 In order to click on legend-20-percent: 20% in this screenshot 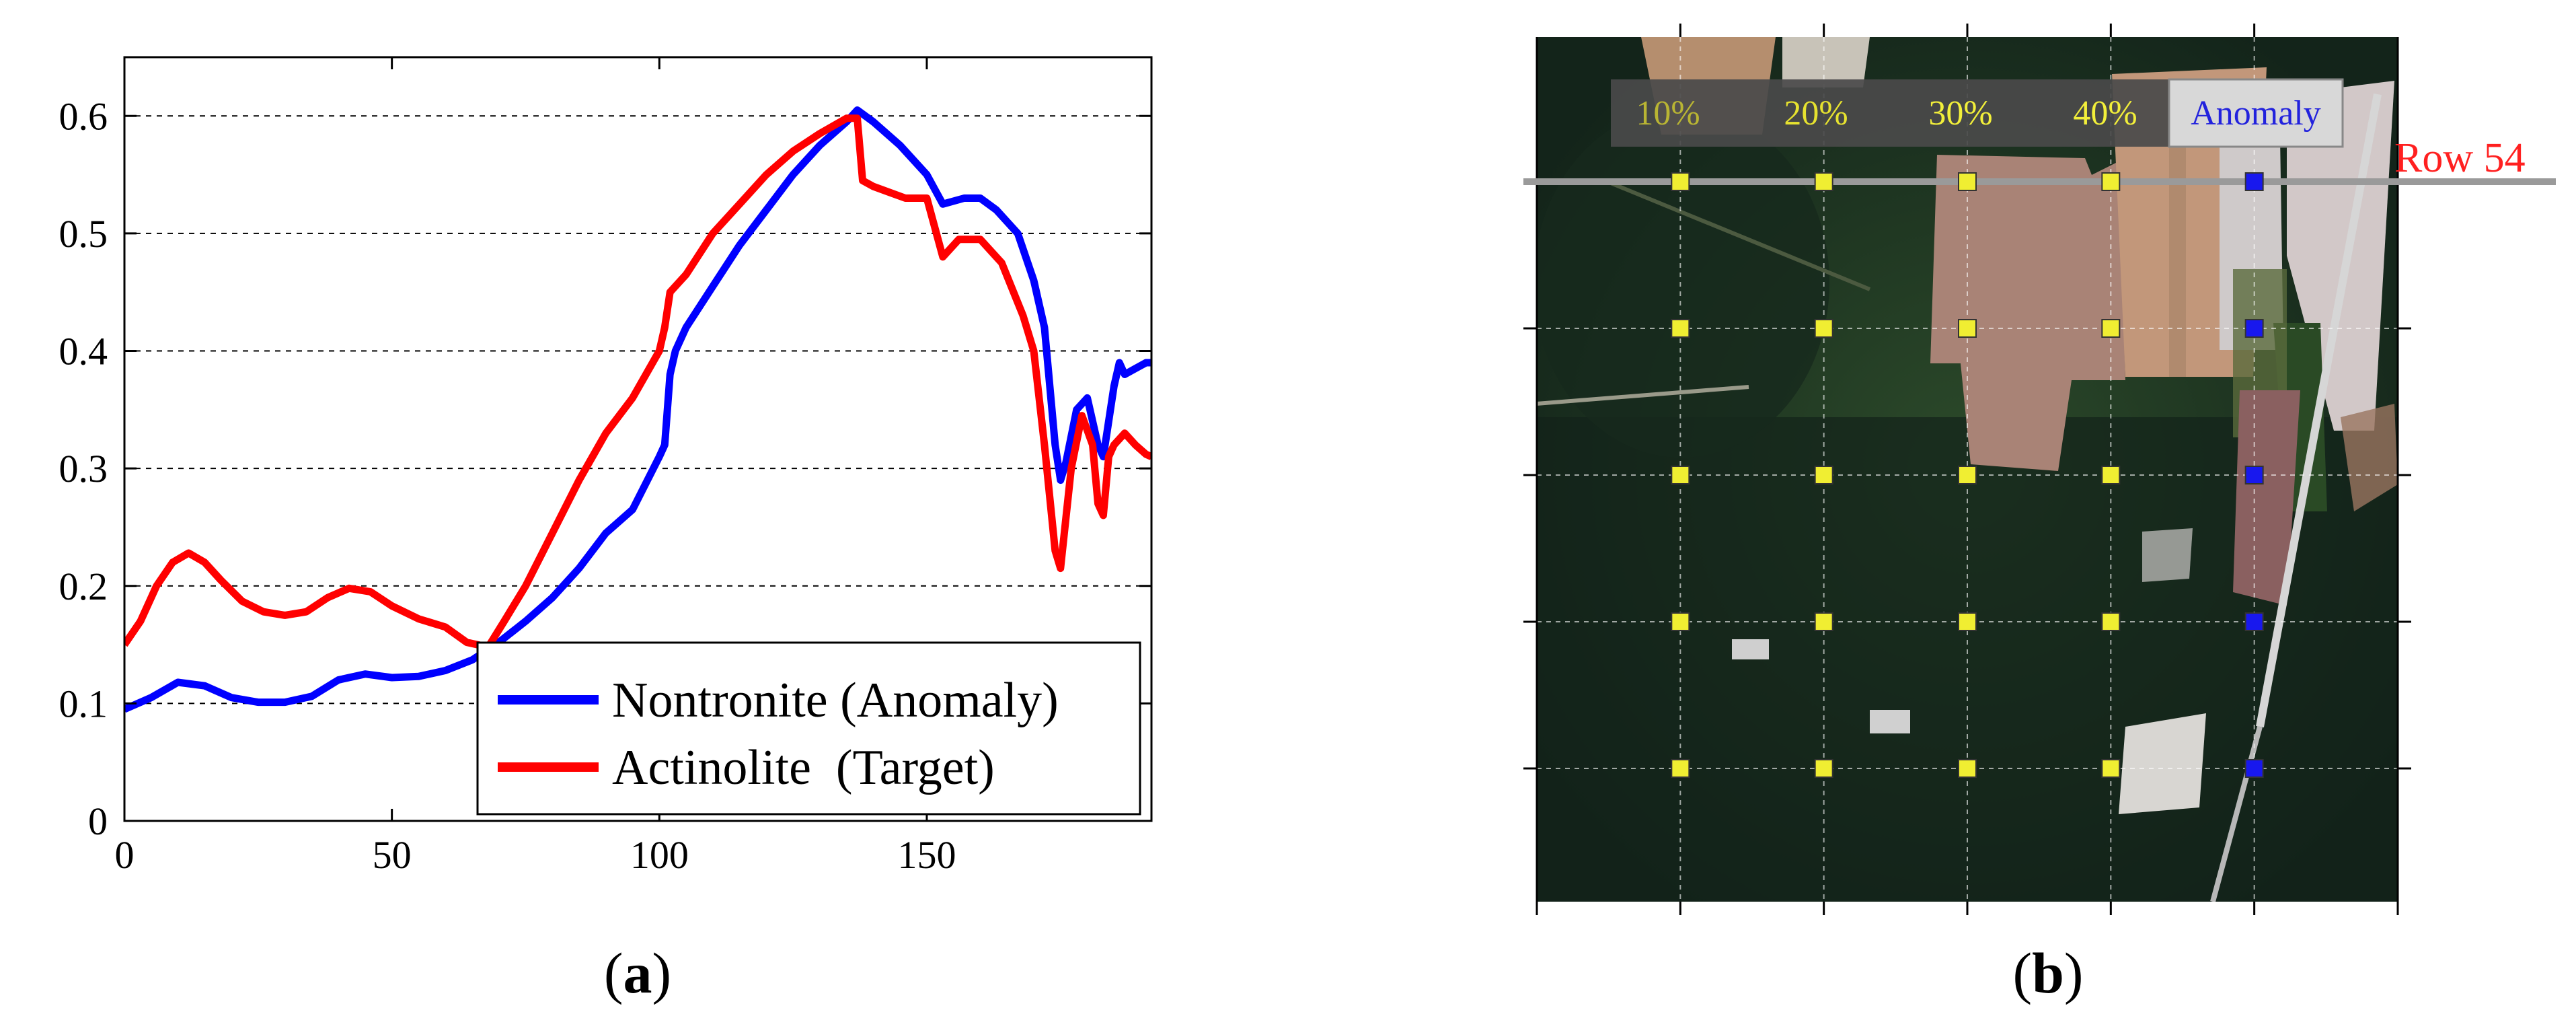, I will do `click(1816, 114)`.